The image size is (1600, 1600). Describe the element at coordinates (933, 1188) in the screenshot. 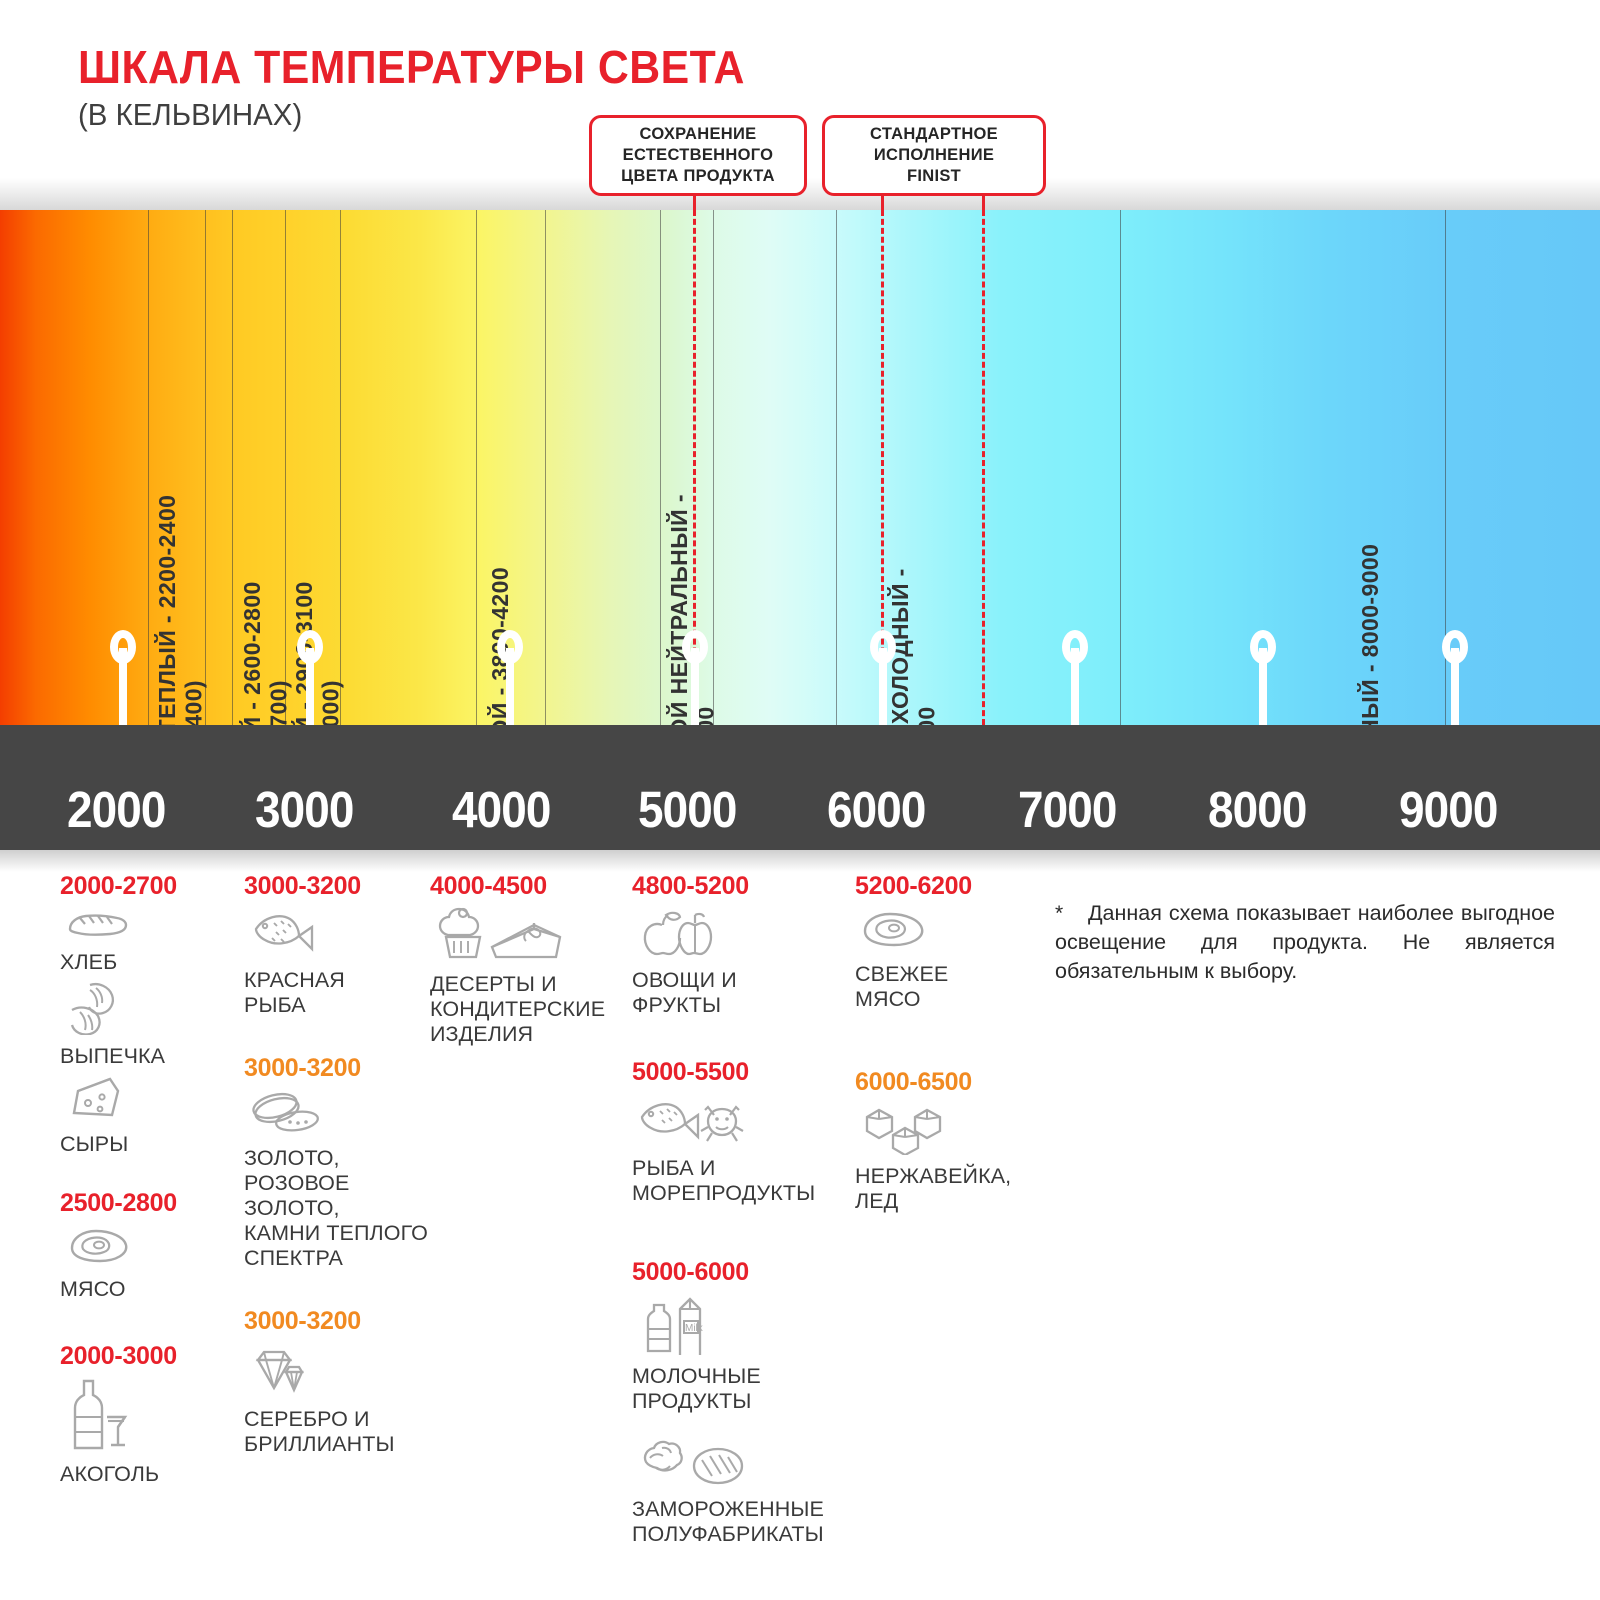

I see `legend-item-label: НЕРЖАВЕЙКА, ЛЕД` at that location.